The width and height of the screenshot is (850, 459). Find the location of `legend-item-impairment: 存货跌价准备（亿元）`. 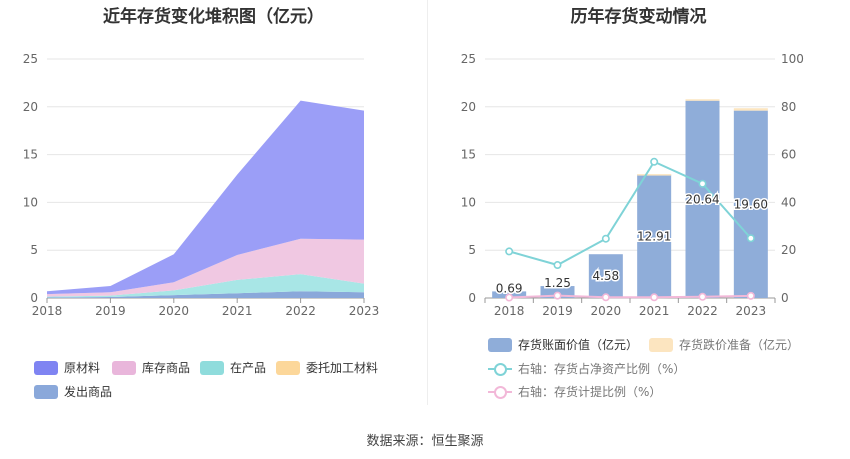

legend-item-impairment: 存货跌价准备（亿元） is located at coordinates (724, 344).